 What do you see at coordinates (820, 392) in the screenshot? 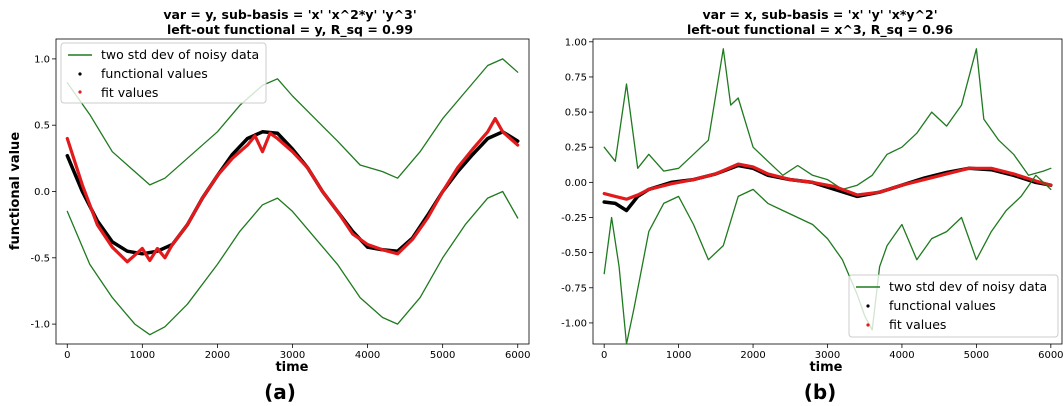
I see `chart-b-panel-label: (b)` at bounding box center [820, 392].